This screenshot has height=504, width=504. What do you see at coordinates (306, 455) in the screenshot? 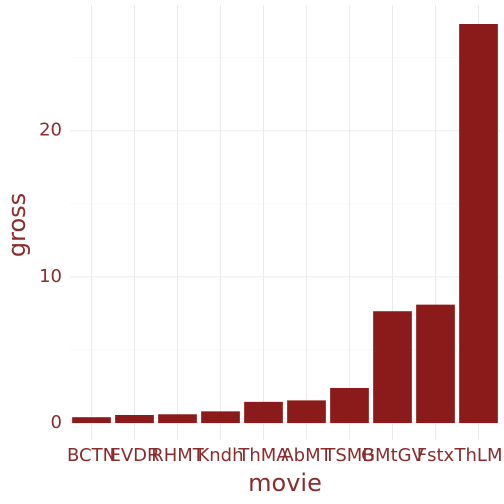
I see `x-tick-label: AbMT` at bounding box center [306, 455].